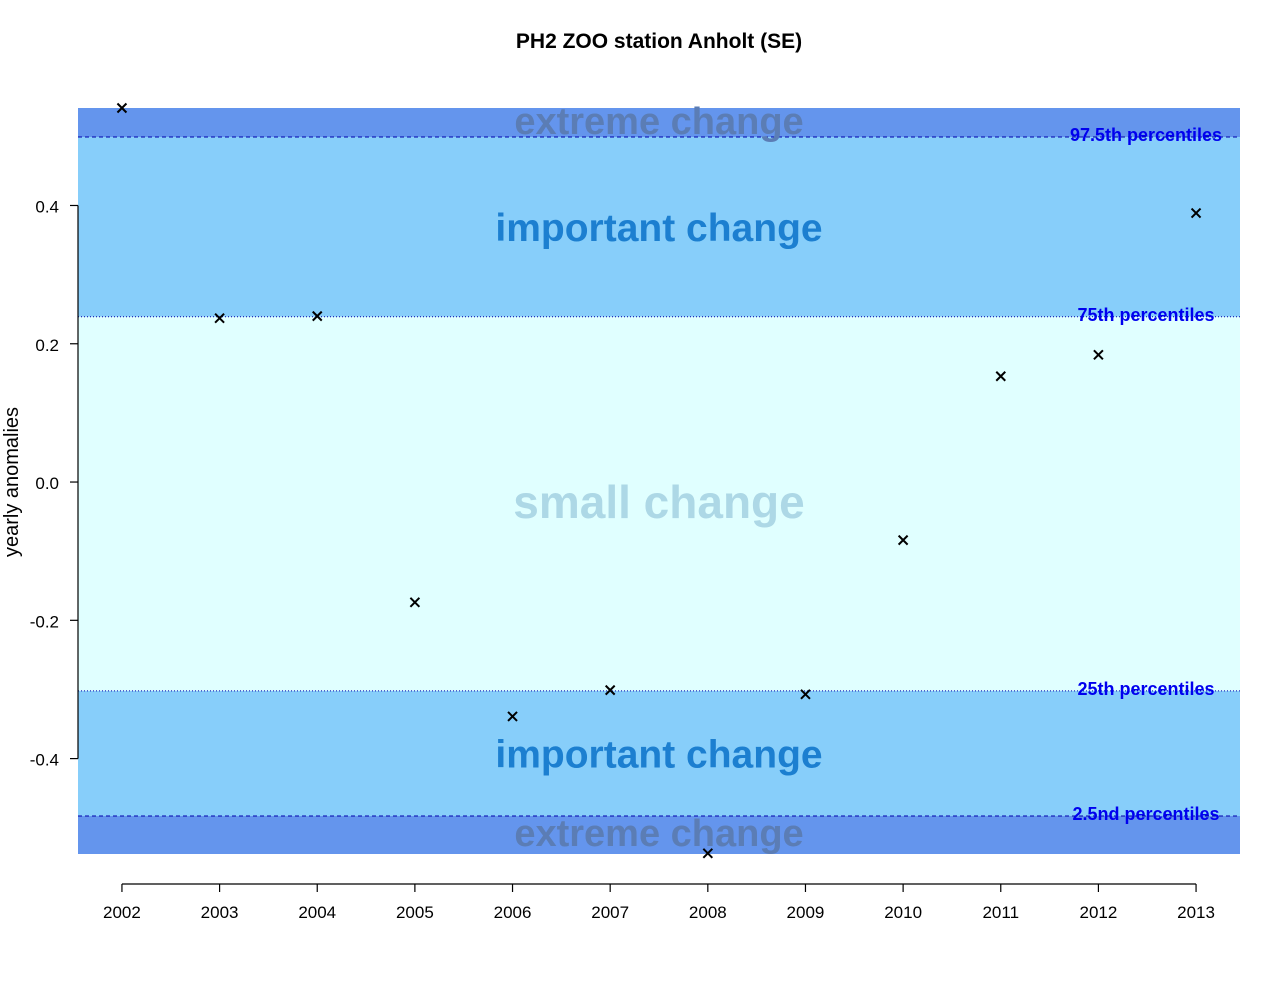  I want to click on x-tick-label: 2005, so click(415, 912).